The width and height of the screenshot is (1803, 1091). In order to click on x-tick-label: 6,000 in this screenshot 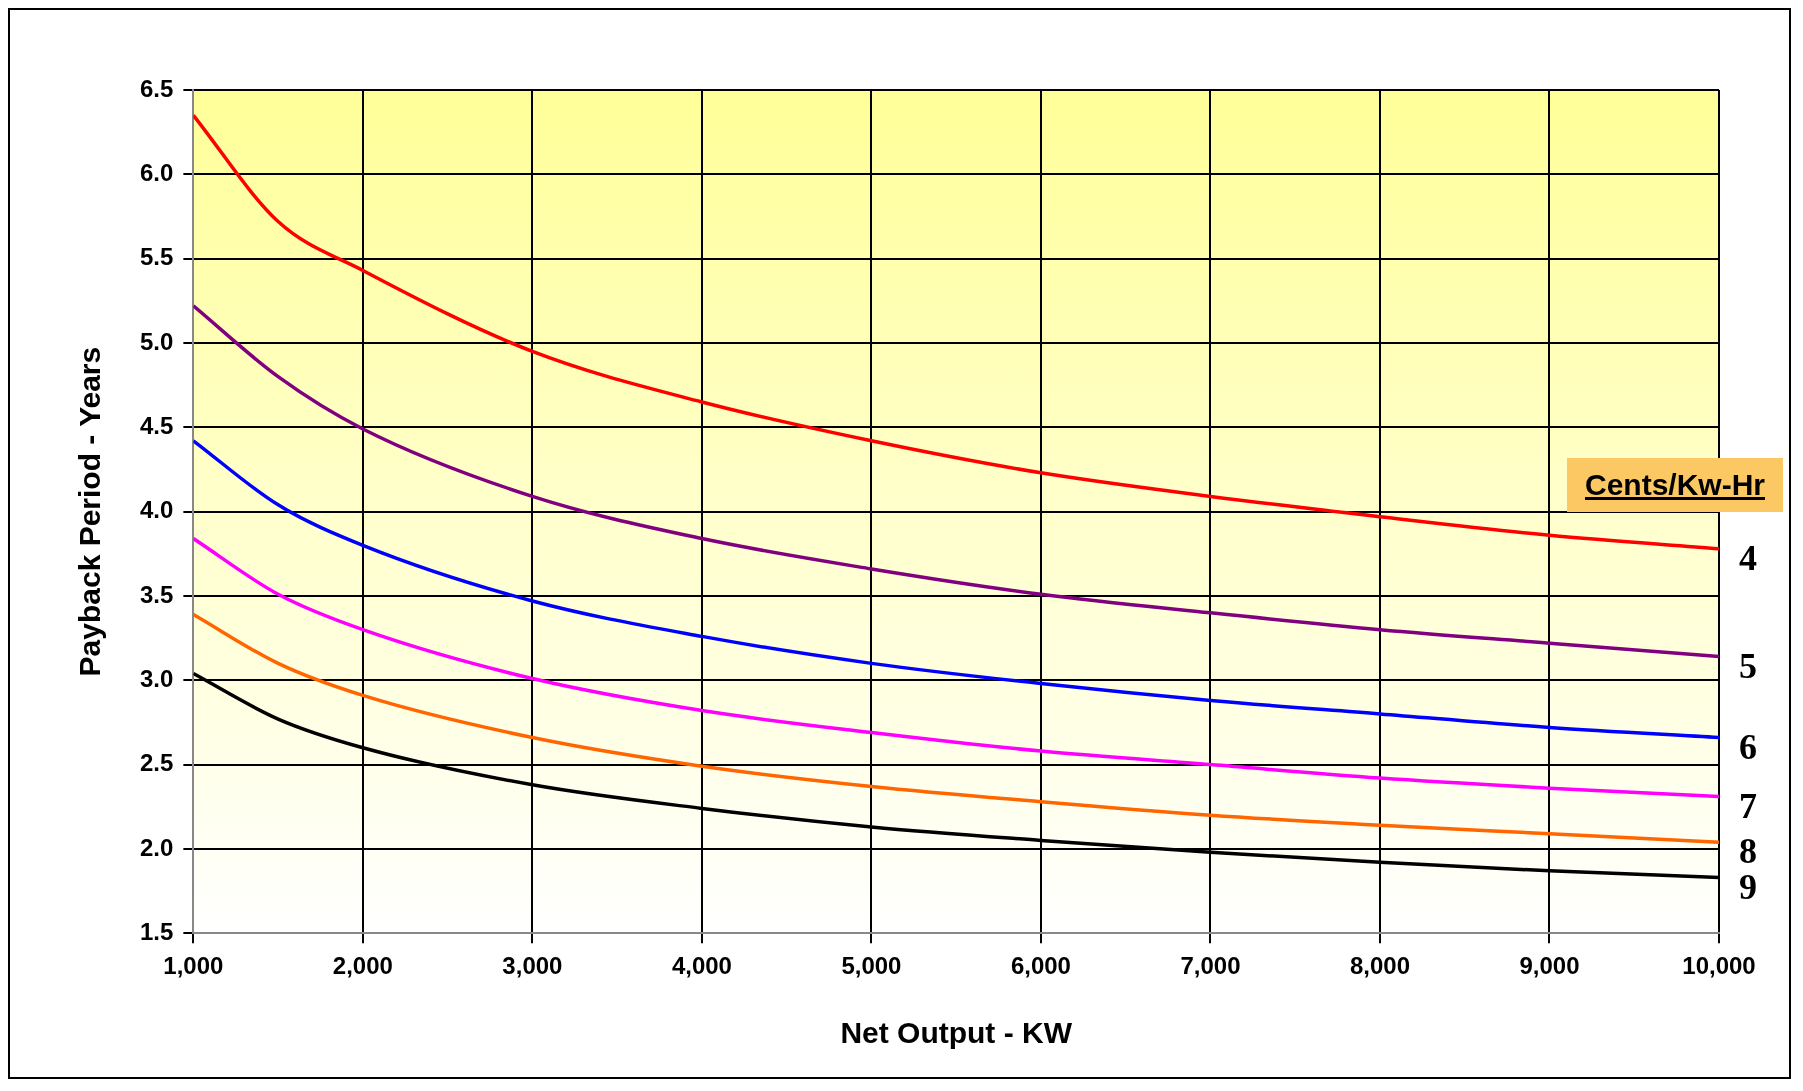, I will do `click(1040, 966)`.